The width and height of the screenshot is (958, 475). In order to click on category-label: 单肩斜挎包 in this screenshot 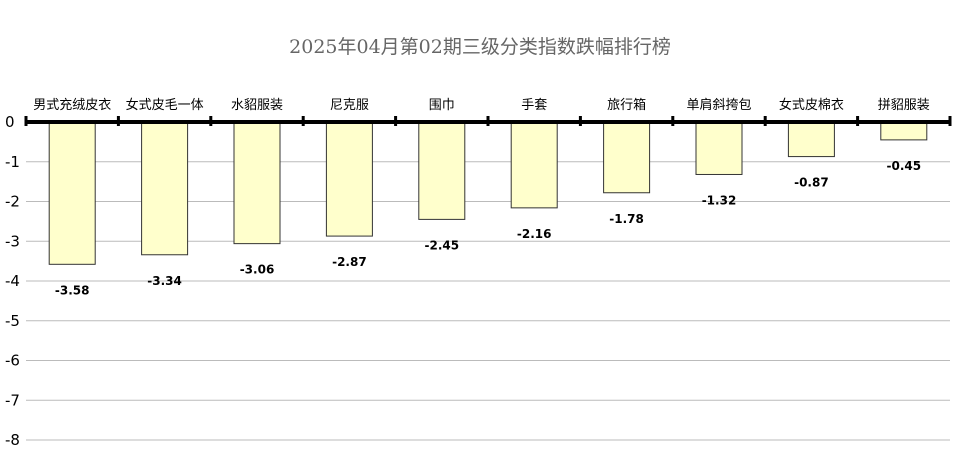, I will do `click(718, 105)`.